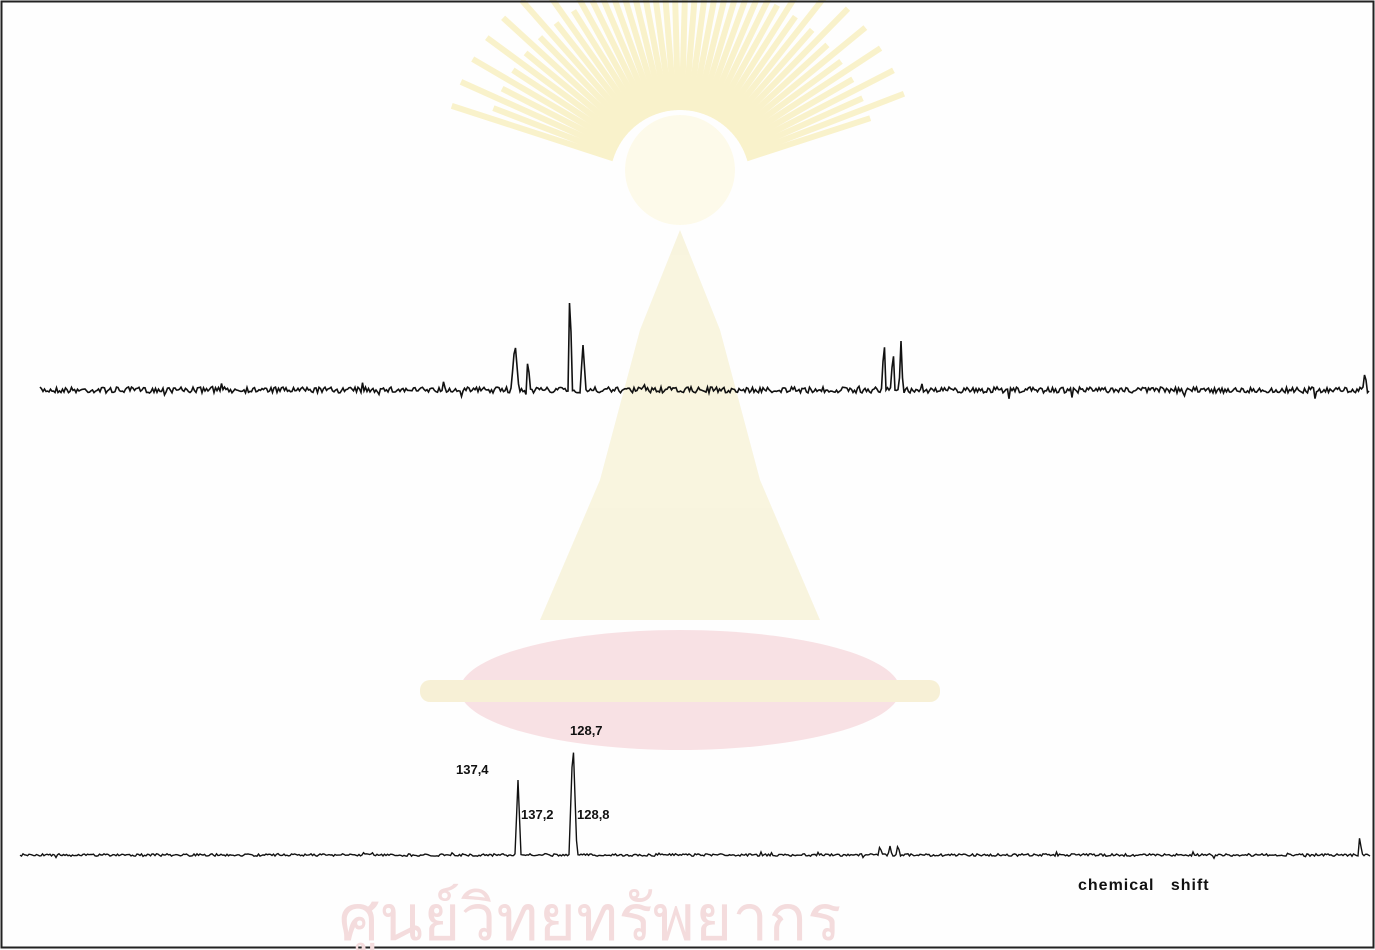  What do you see at coordinates (590, 916) in the screenshot?
I see `watermark-text: ศูนย์วิทยทรัพยากร` at bounding box center [590, 916].